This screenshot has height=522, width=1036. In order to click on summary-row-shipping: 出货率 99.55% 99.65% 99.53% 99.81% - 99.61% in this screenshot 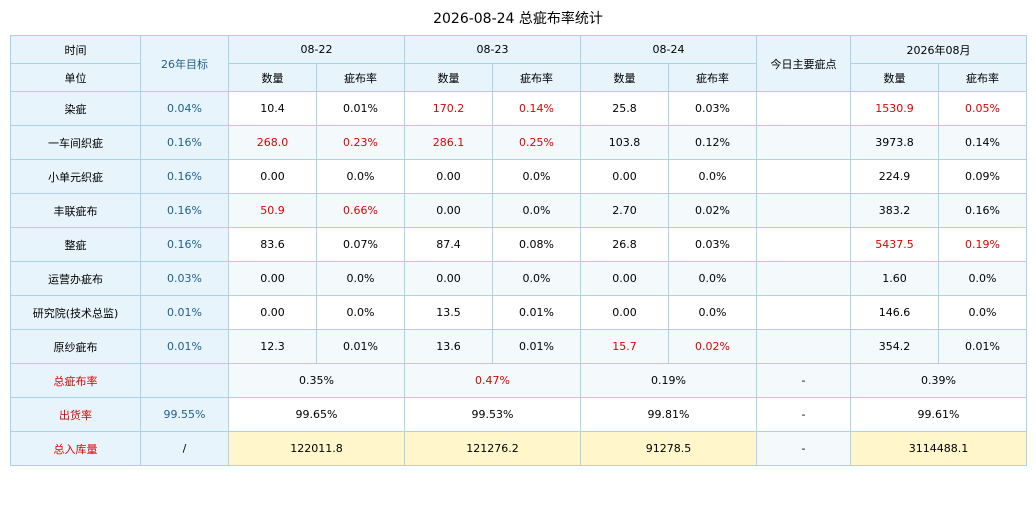, I will do `click(518, 414)`.